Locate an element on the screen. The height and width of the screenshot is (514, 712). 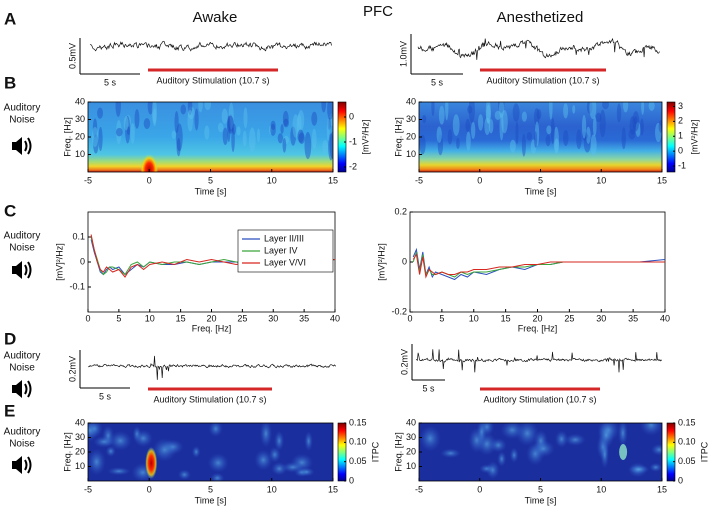
column-title: Anesthetized is located at coordinates (540, 17).